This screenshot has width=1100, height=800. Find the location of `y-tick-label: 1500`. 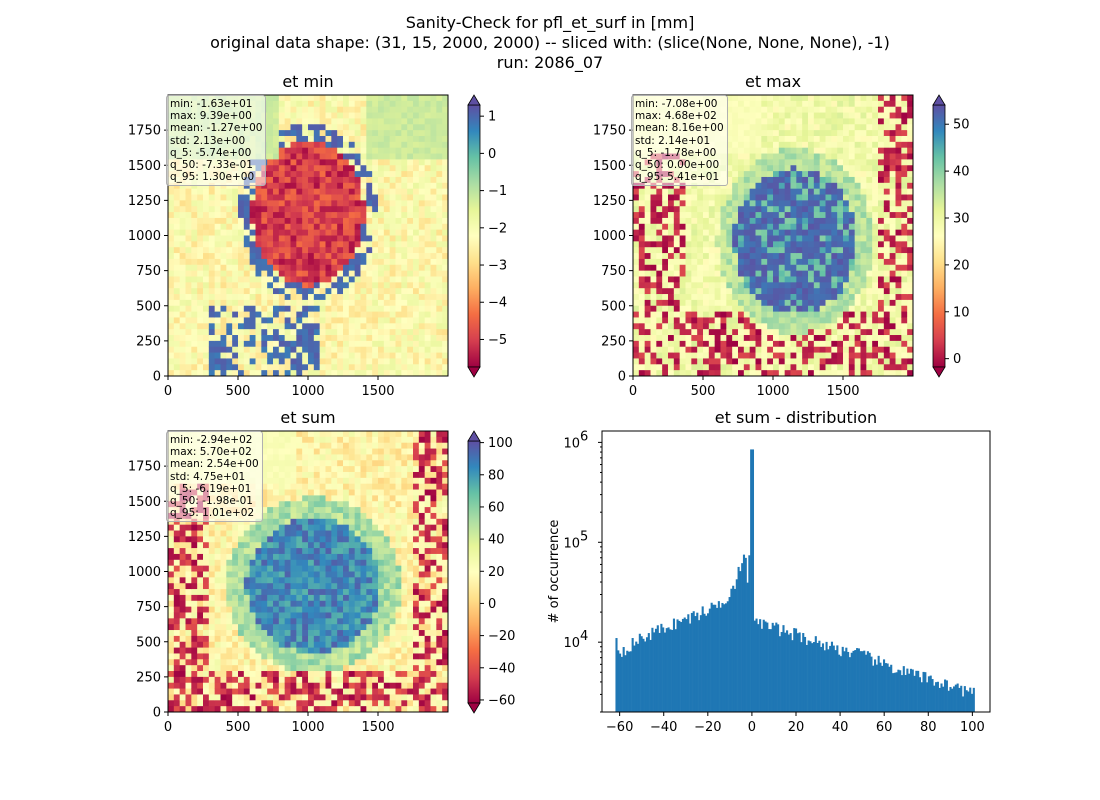

y-tick-label: 1500 is located at coordinates (144, 166).